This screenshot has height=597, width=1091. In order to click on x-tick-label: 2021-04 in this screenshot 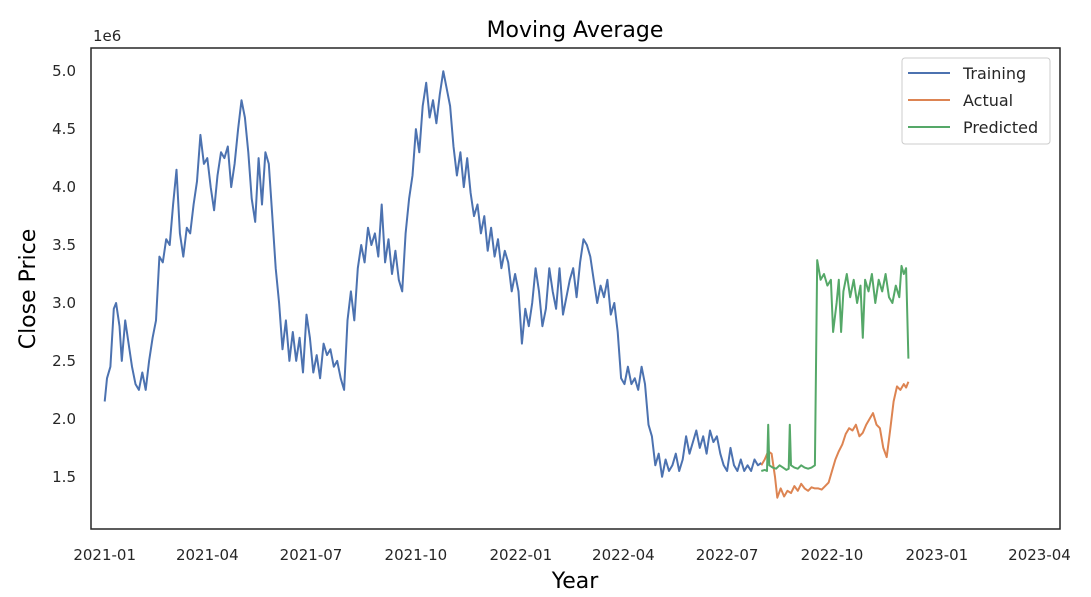, I will do `click(207, 555)`.